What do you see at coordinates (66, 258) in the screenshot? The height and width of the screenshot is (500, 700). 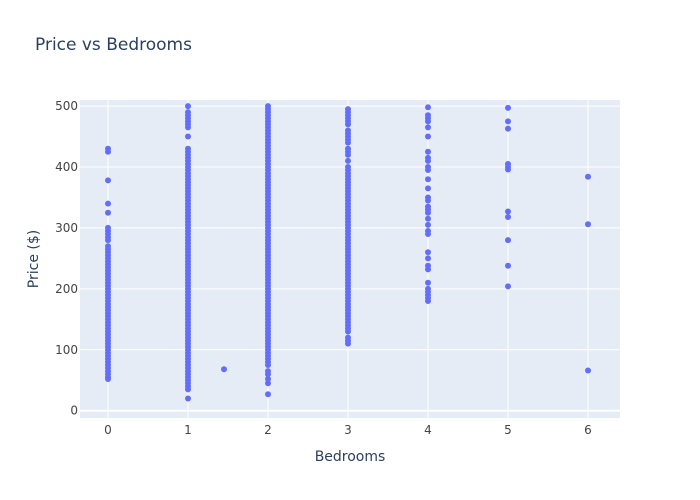 I see `y-axis-ticks: 0 100 200 300 400 500` at bounding box center [66, 258].